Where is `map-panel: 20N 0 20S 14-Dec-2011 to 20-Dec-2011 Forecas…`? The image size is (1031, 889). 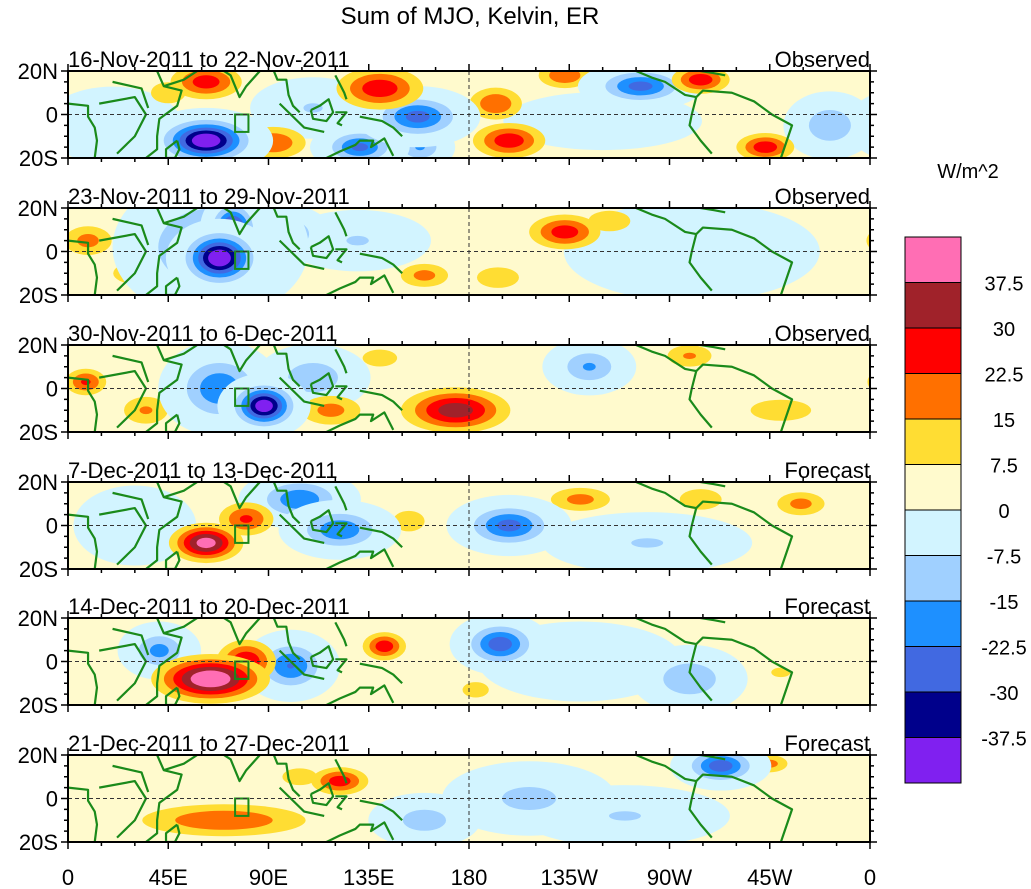 map-panel: 20N 0 20S 14-Dec-2011 to 20-Dec-2011 Forecas… is located at coordinates (524, 656).